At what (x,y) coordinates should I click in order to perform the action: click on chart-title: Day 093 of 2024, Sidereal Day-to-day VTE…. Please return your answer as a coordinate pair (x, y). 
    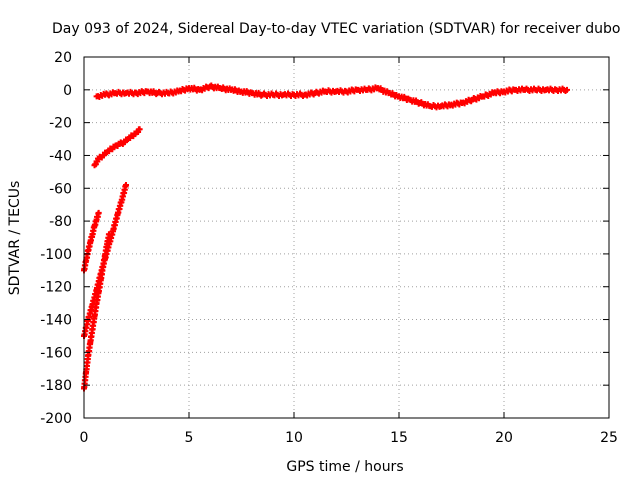
    Looking at the image, I should click on (336, 29).